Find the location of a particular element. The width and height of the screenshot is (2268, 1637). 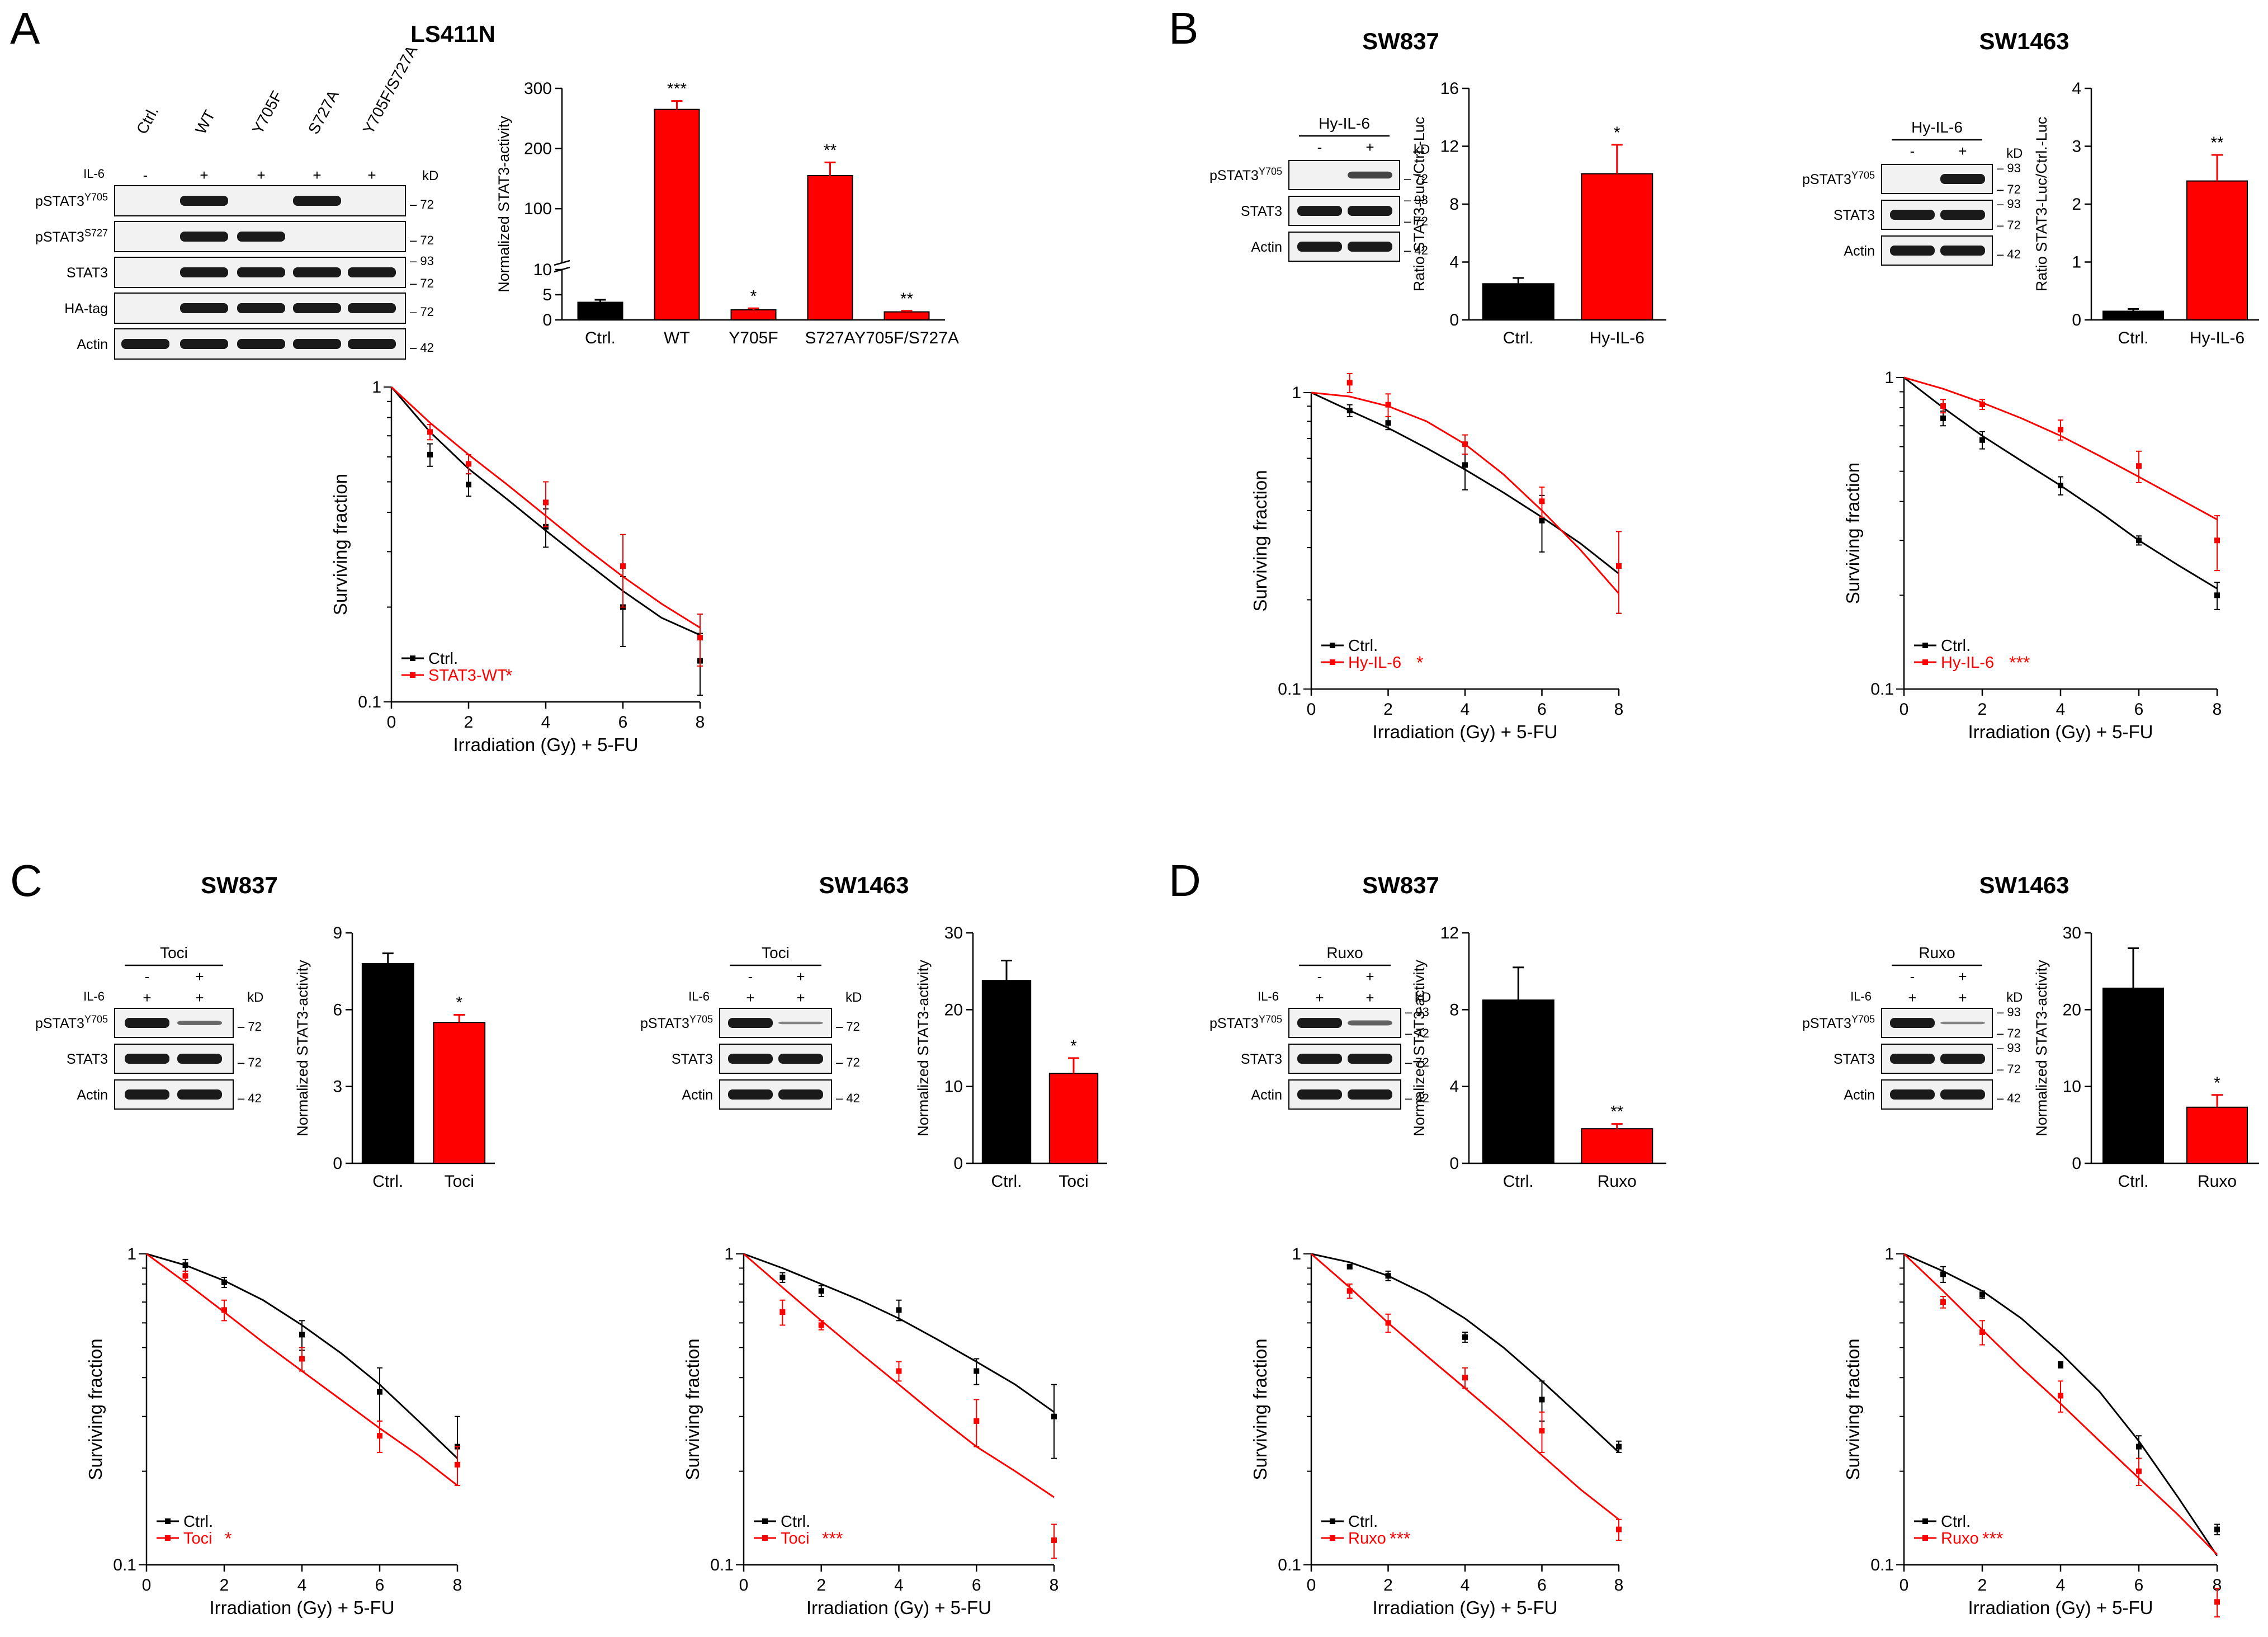

y-tick-label: 1 is located at coordinates (1296, 393).